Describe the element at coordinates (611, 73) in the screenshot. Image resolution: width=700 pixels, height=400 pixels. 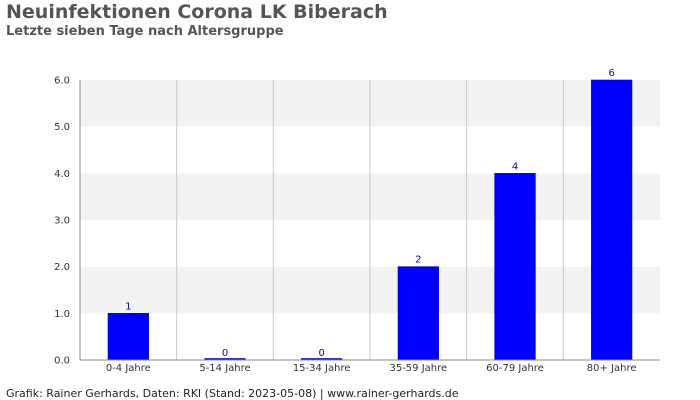
I see `data-label: 6` at that location.